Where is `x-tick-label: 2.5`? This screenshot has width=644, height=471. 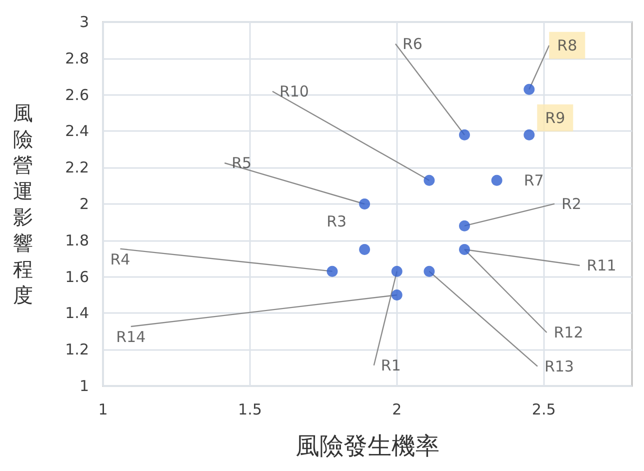 x-tick-label: 2.5 is located at coordinates (544, 409).